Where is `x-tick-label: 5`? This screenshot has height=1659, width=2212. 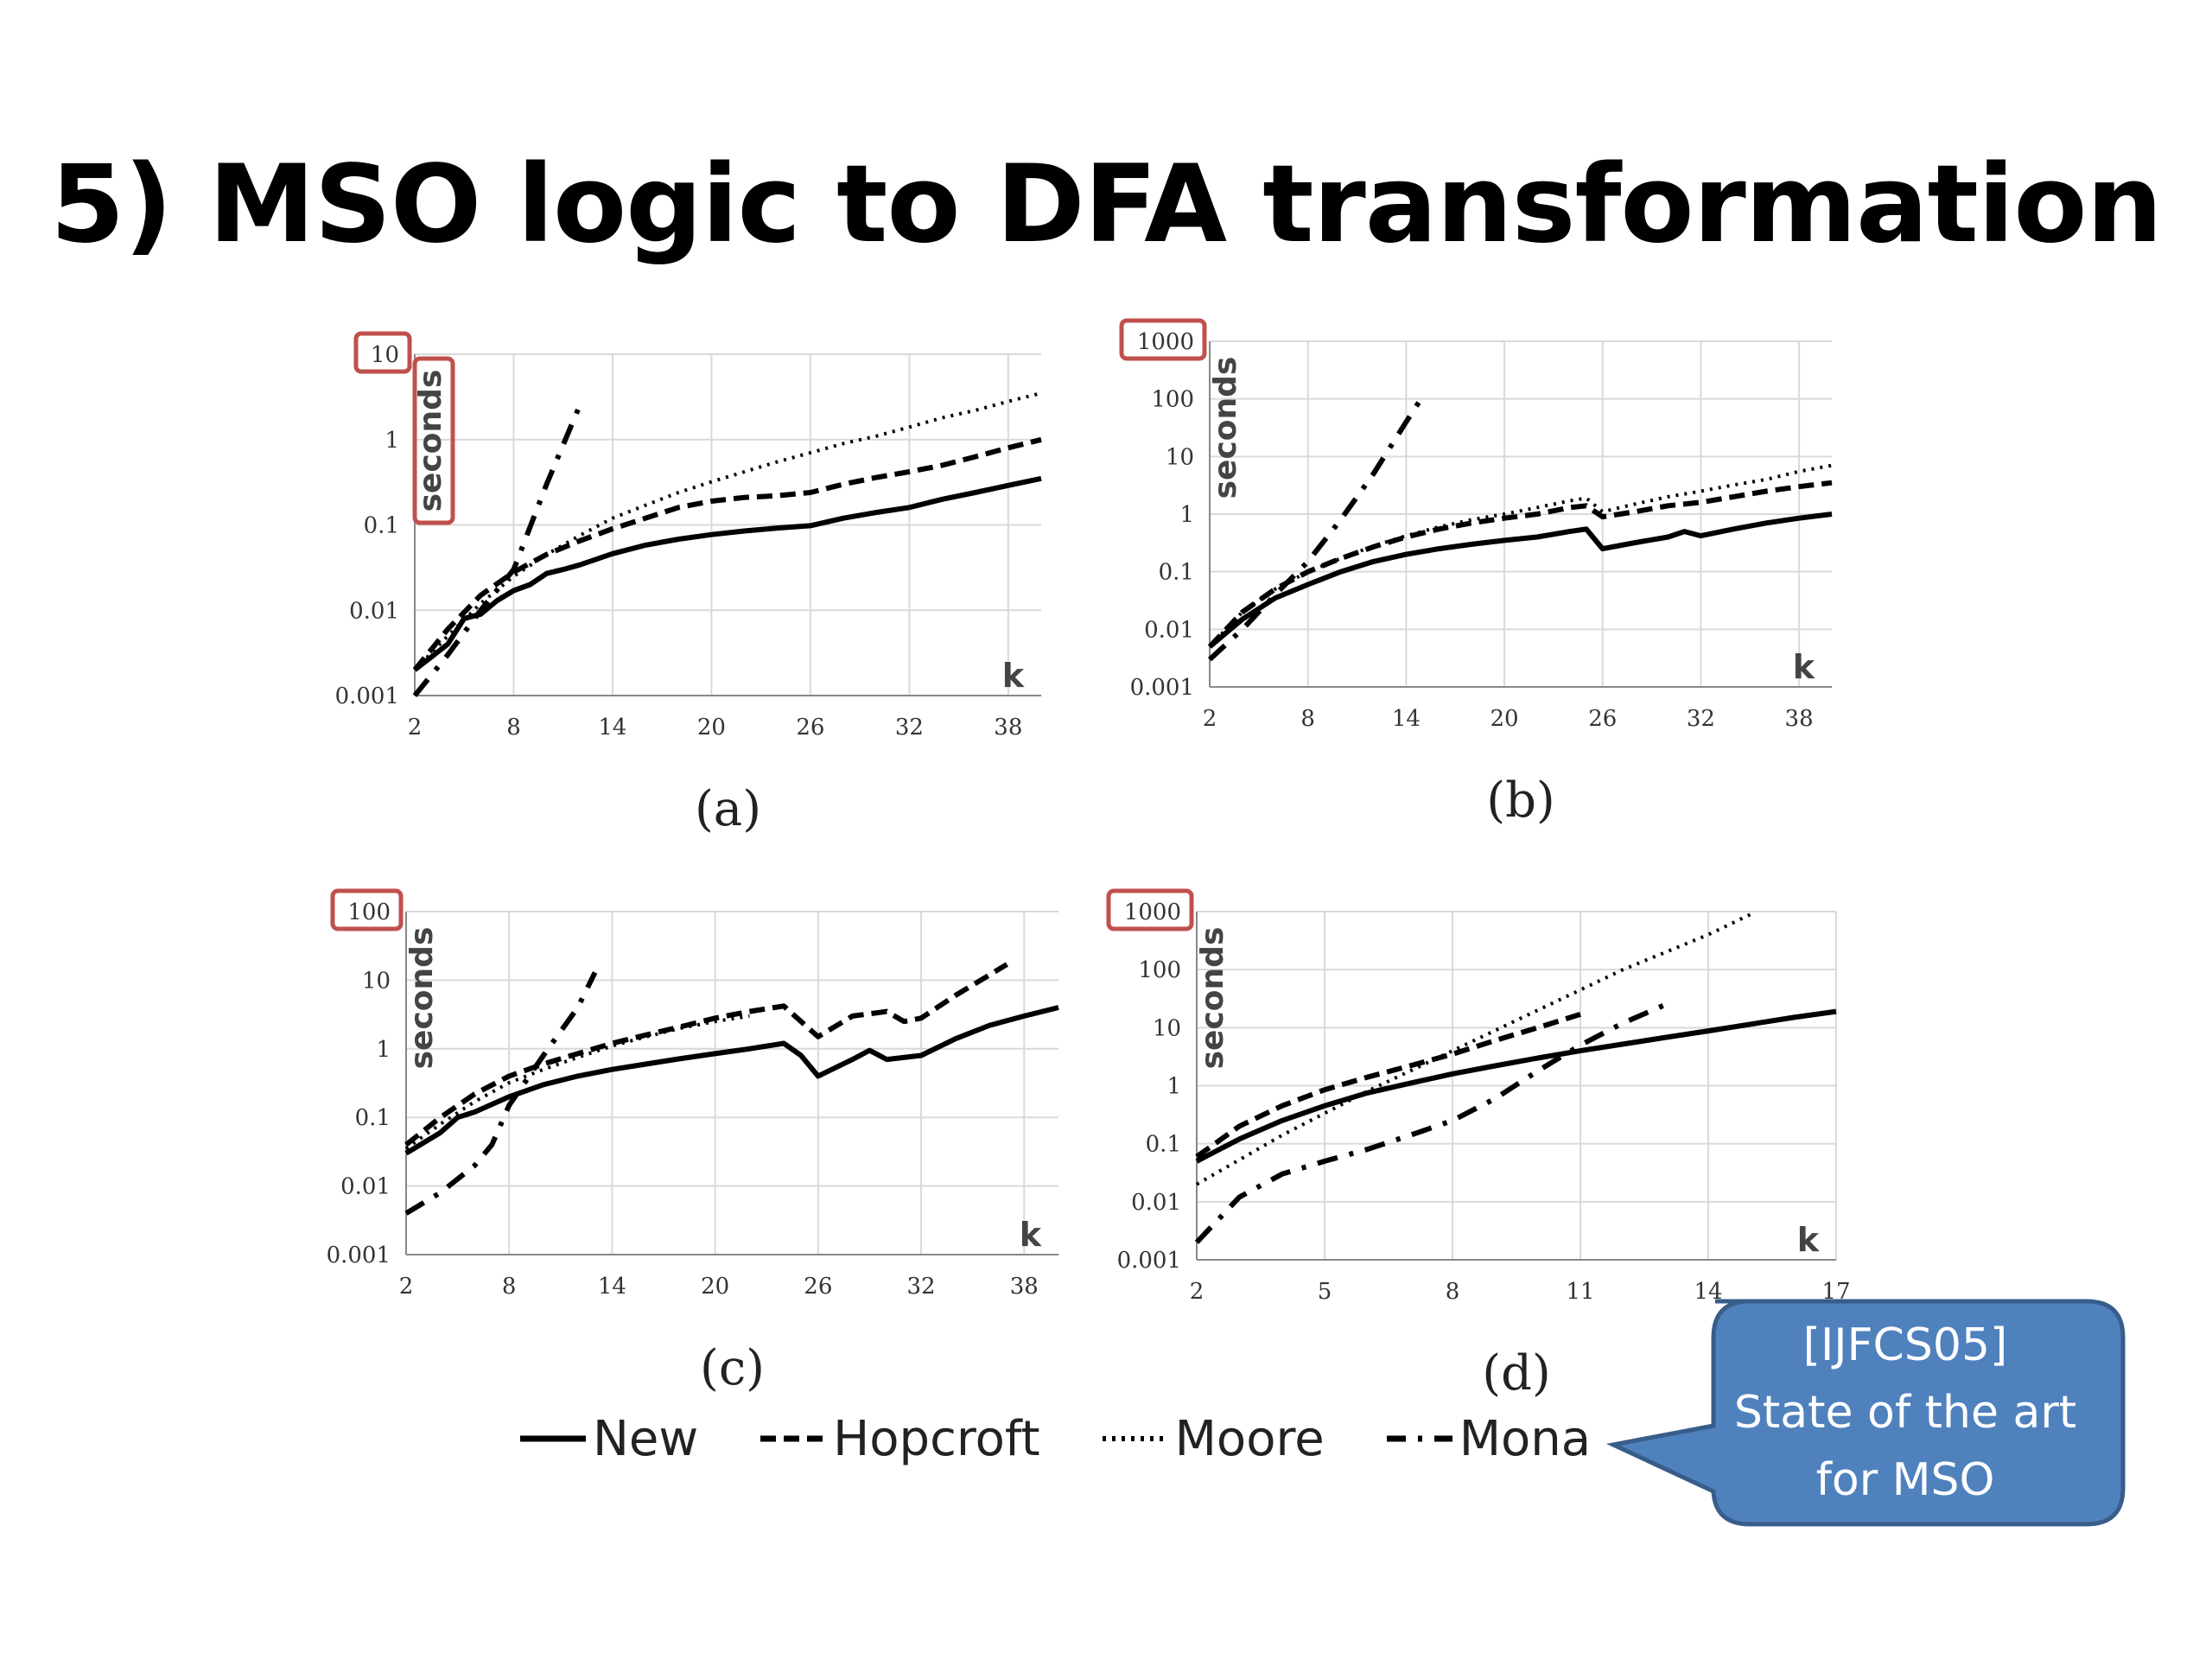
x-tick-label: 5 is located at coordinates (1325, 1292).